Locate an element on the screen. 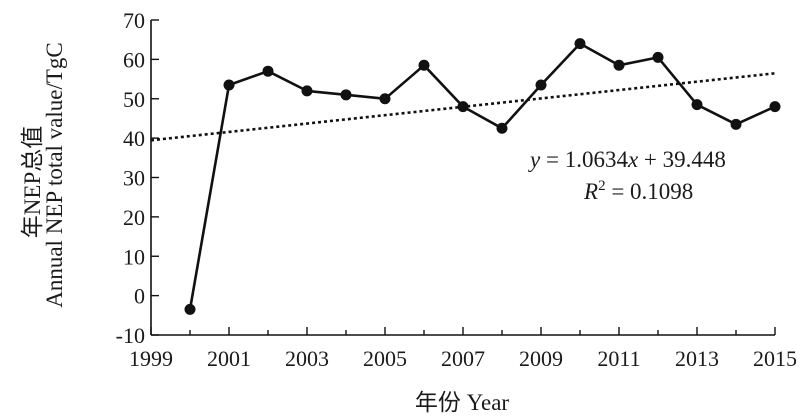 The width and height of the screenshot is (800, 418). y-tick-label: 40 is located at coordinates (134, 138).